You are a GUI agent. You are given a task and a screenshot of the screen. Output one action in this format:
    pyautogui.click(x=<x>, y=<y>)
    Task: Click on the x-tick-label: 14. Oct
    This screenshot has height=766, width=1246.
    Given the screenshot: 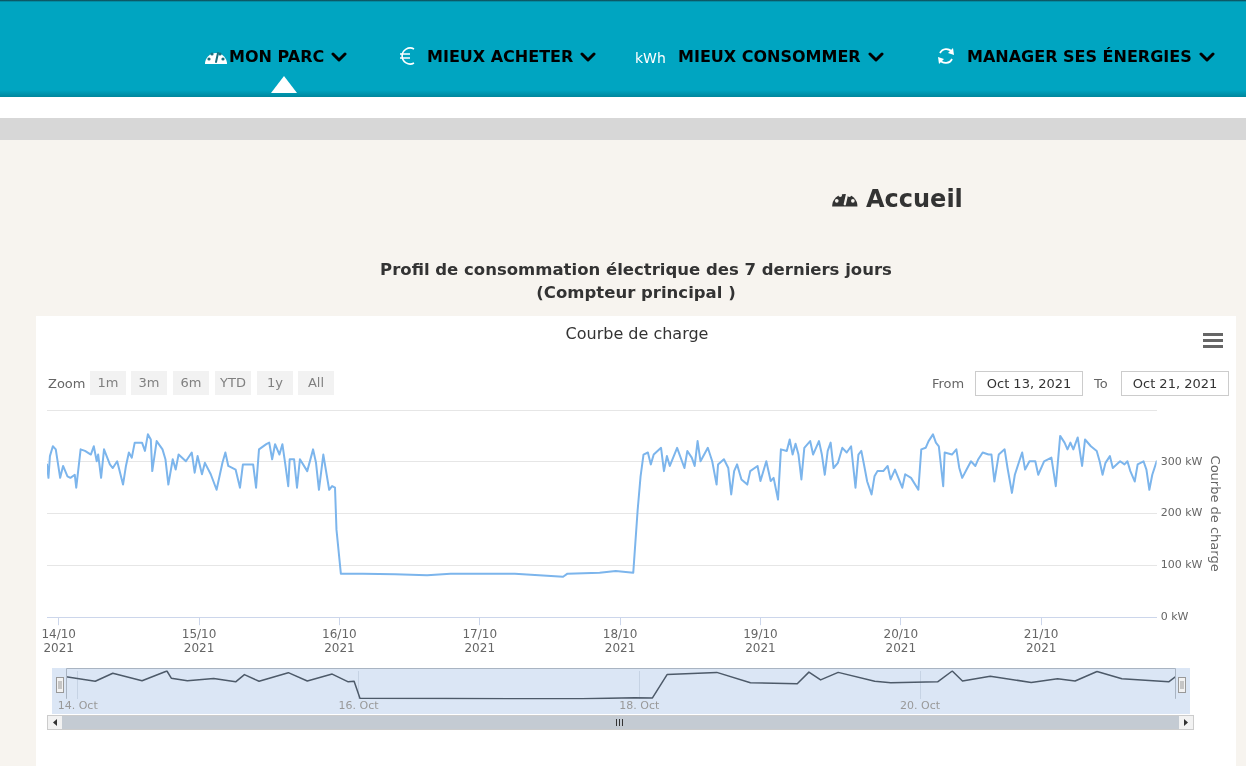 What is the action you would take?
    pyautogui.click(x=78, y=706)
    